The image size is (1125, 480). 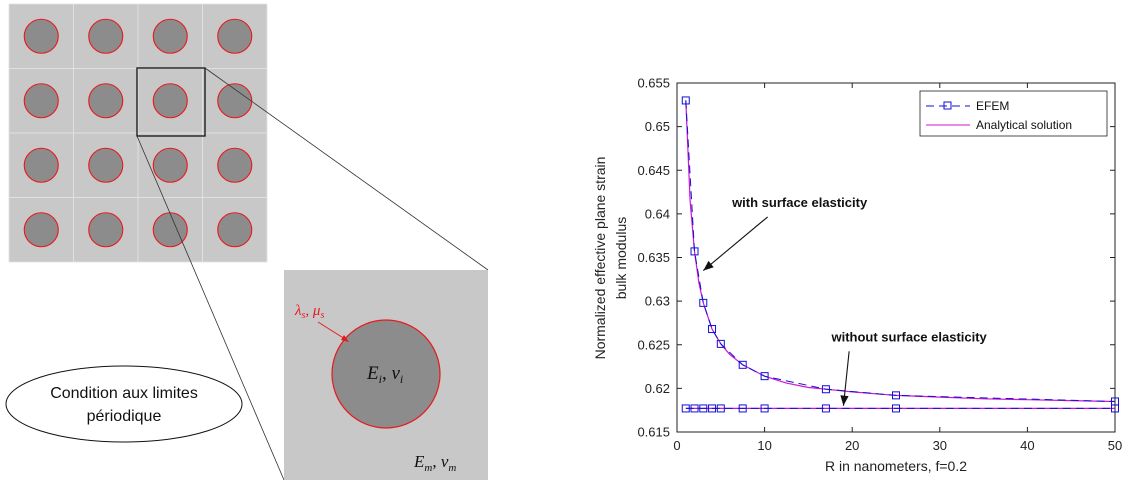 I want to click on y-tick-label: 0.615, so click(x=653, y=432).